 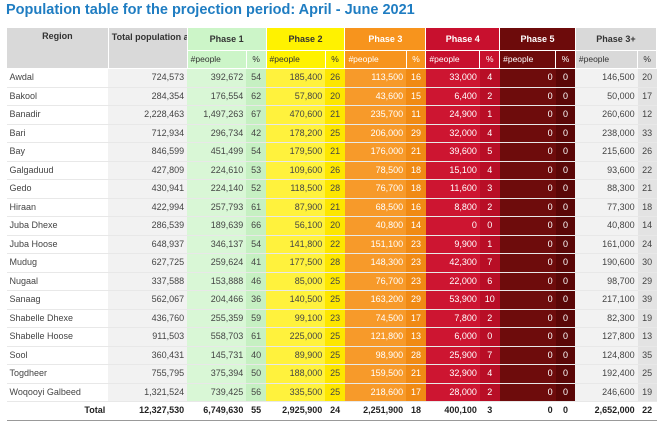 What do you see at coordinates (452, 115) in the screenshot?
I see `phase4-people-cell: 24,900` at bounding box center [452, 115].